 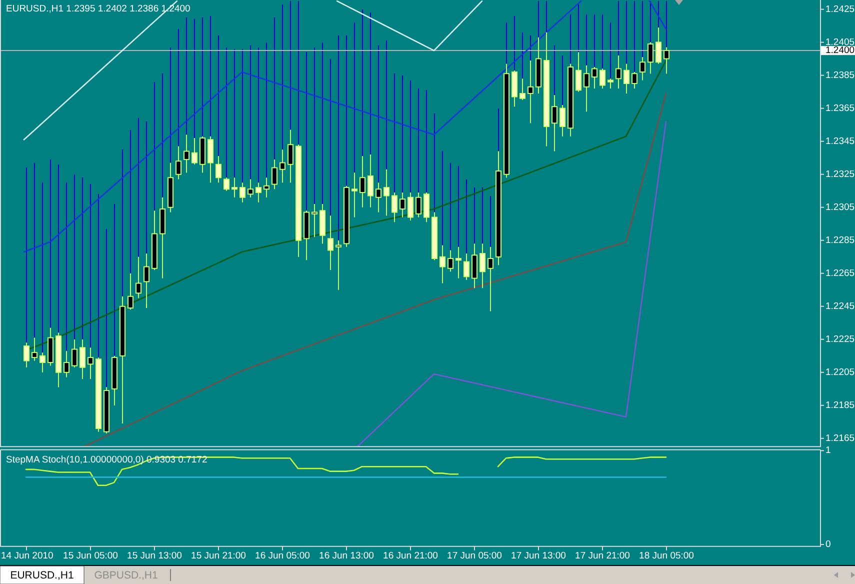 What do you see at coordinates (107, 460) in the screenshot?
I see `text: StepMA Stoch(10,1.00000000,0) 0.9303 0.7172` at bounding box center [107, 460].